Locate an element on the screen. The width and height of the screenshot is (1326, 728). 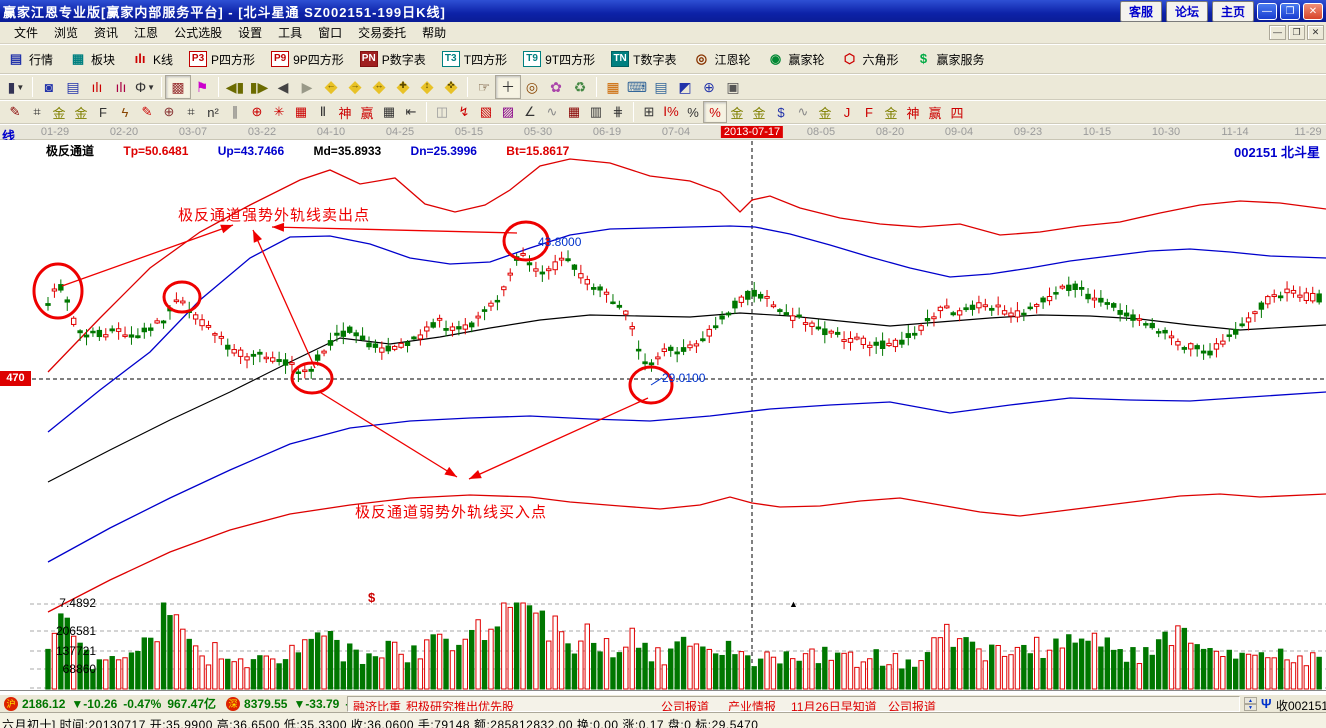
printer-icon: ▣ is located at coordinates (733, 87).